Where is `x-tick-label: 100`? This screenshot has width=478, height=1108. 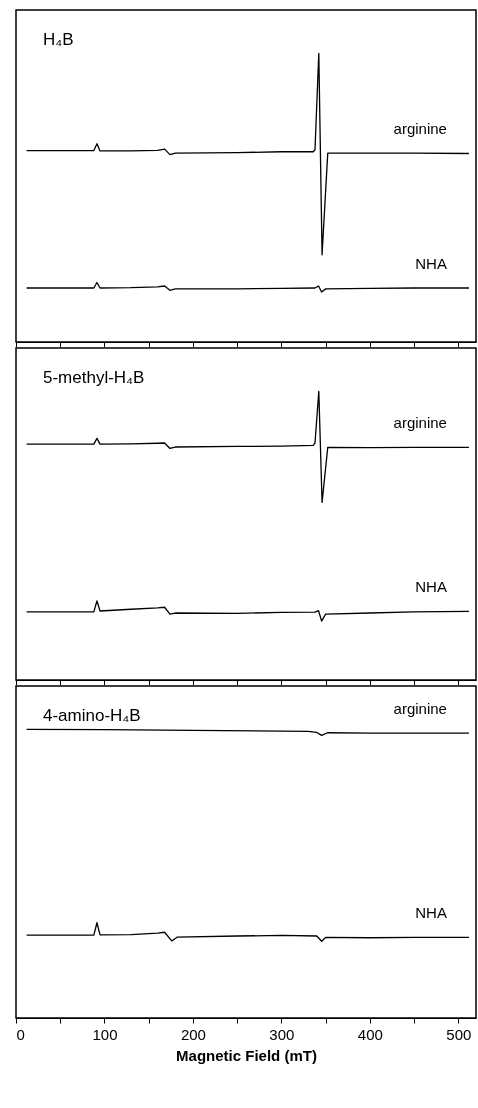 x-tick-label: 100 is located at coordinates (105, 1034).